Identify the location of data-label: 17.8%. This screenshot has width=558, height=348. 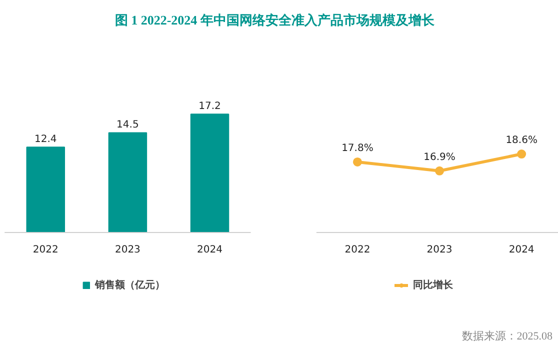
(358, 148).